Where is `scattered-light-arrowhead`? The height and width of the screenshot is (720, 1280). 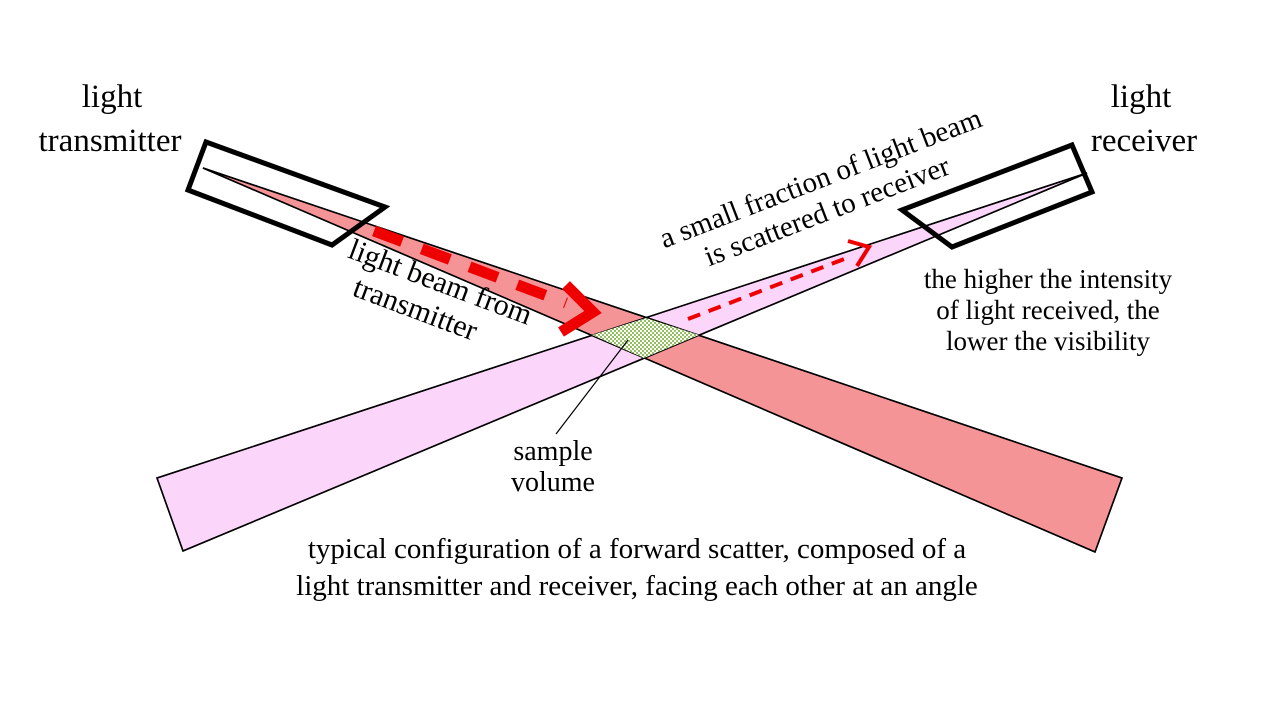 scattered-light-arrowhead is located at coordinates (860, 253).